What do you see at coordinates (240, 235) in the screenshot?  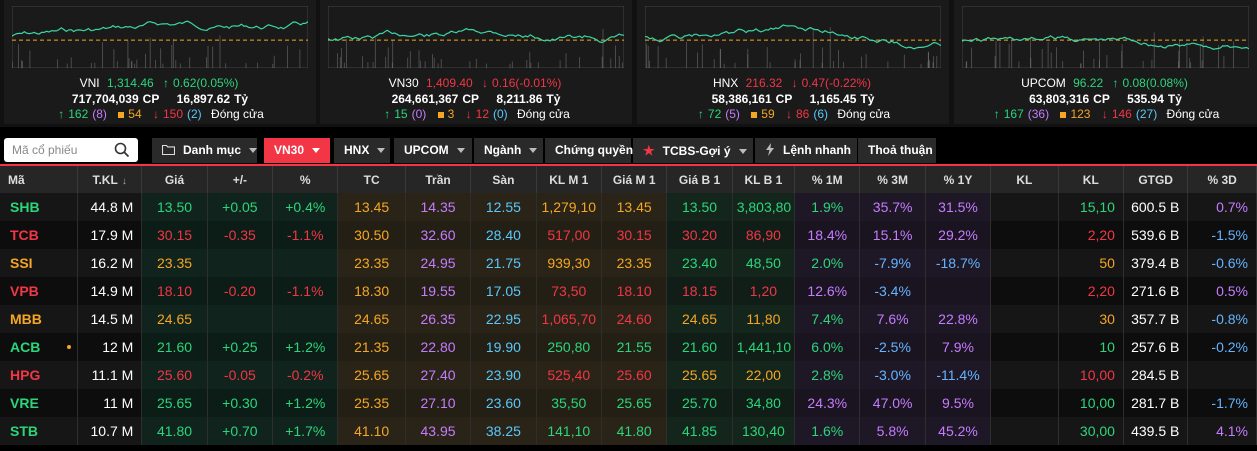 I see `cell-change: -0.35` at bounding box center [240, 235].